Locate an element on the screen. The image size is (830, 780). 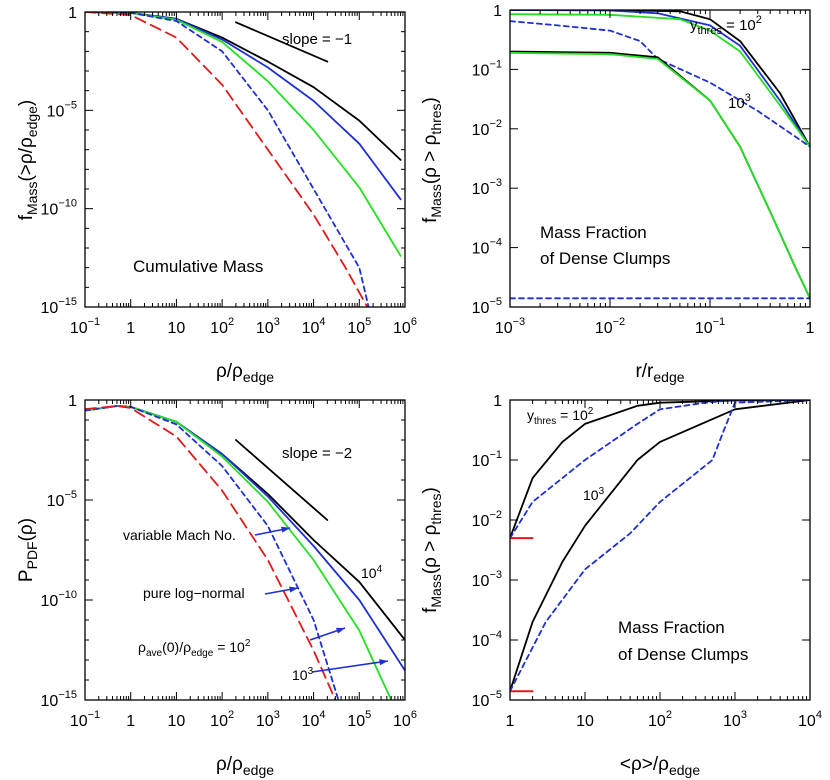
x-tick-labels-4: 1 10 10² 10³ 10⁴ is located at coordinates (664, 719).